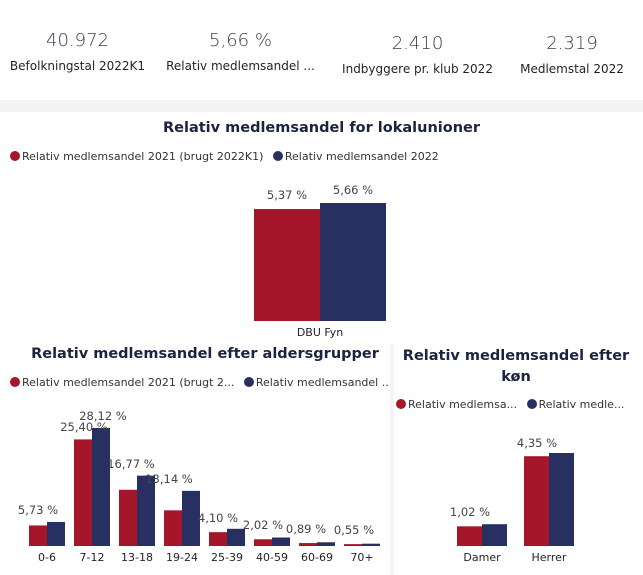 The height and width of the screenshot is (575, 643). What do you see at coordinates (169, 479) in the screenshot?
I see `data-label: 13,14 %` at bounding box center [169, 479].